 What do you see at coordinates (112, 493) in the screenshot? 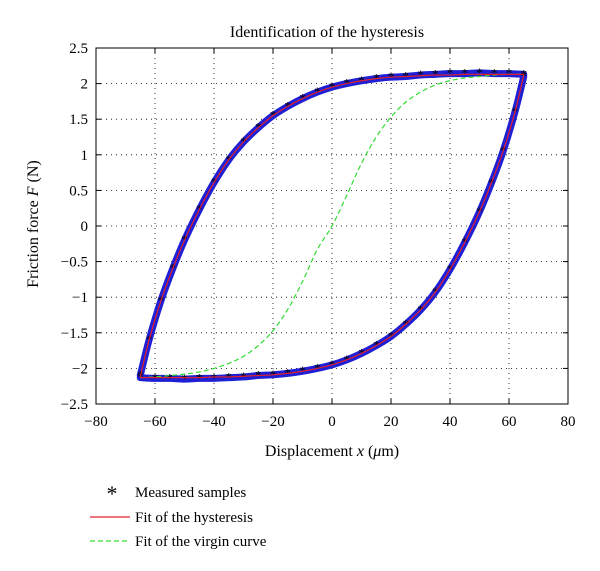
I see `legend-marker-measured: *` at bounding box center [112, 493].